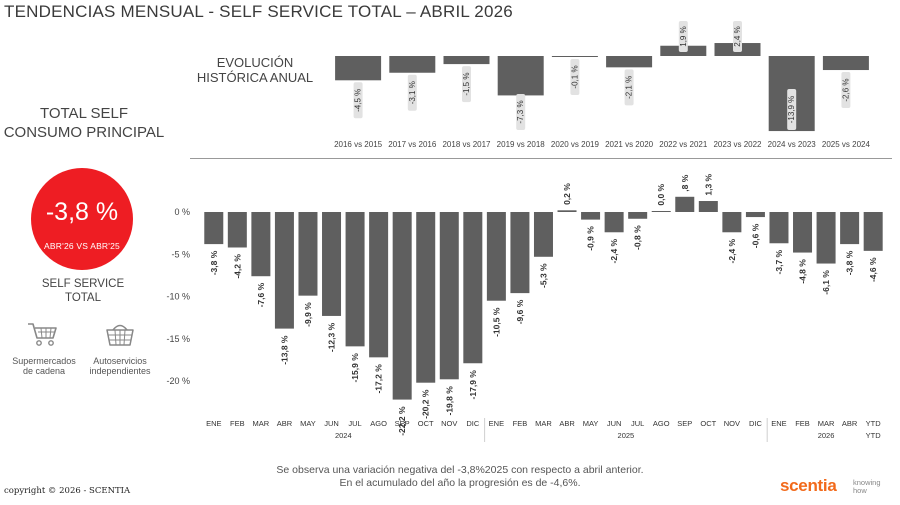 The width and height of the screenshot is (900, 505). Describe the element at coordinates (120, 361) in the screenshot. I see `basket-label-line1: Autoservicios` at that location.